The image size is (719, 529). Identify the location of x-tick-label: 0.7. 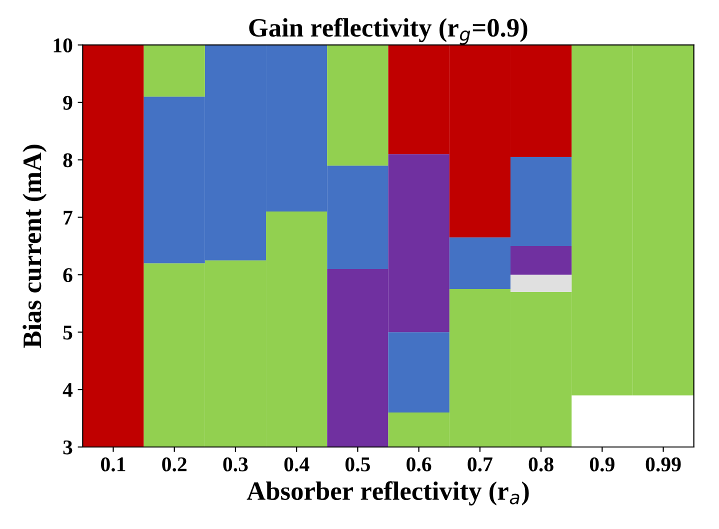
(480, 464).